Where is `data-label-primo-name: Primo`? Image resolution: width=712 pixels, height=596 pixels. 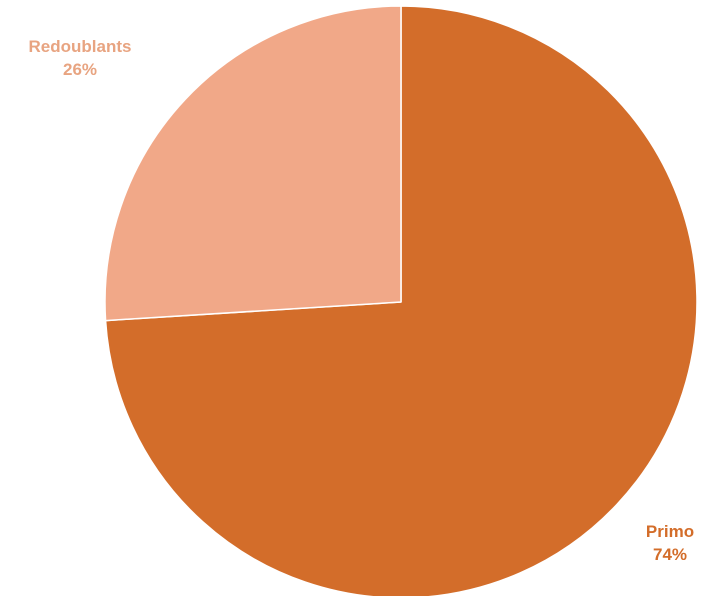
data-label-primo-name: Primo is located at coordinates (670, 531).